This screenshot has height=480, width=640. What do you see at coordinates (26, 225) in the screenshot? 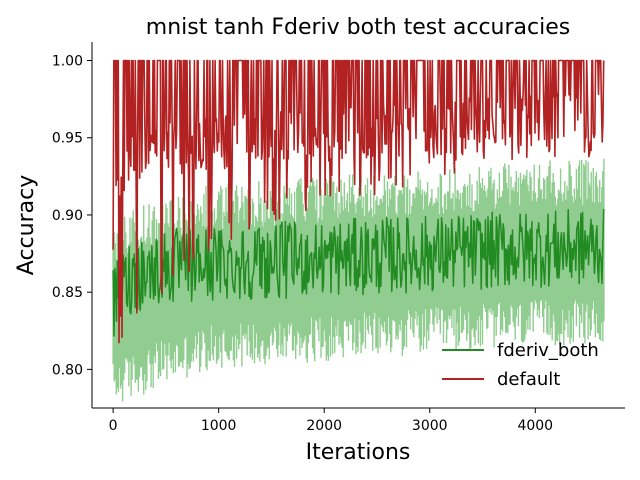
I see `y-axis-label: Accuracy` at bounding box center [26, 225].